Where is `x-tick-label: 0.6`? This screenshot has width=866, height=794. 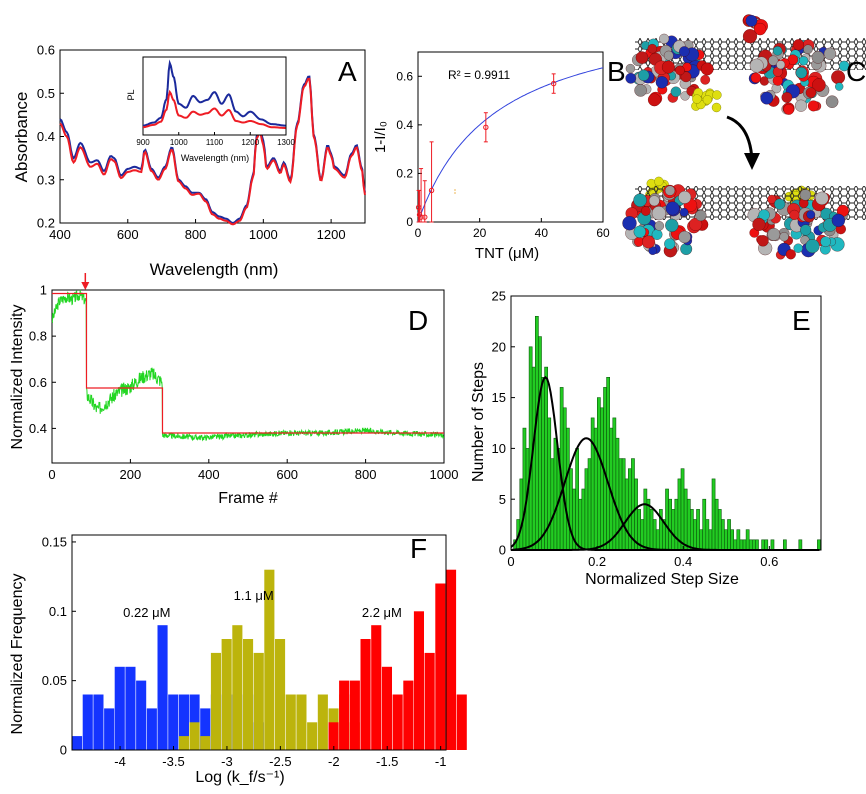 x-tick-label: 0.6 is located at coordinates (769, 561).